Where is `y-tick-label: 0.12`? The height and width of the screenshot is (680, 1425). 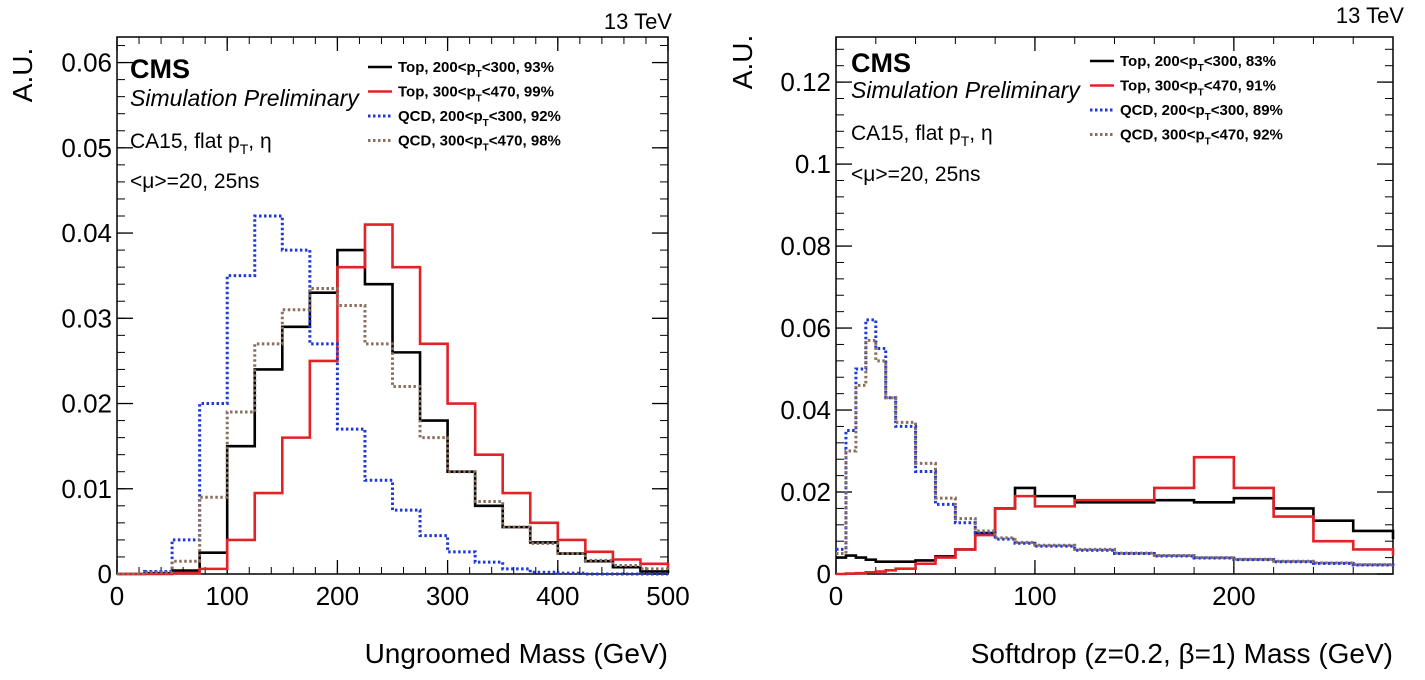
y-tick-label: 0.12 is located at coordinates (805, 82).